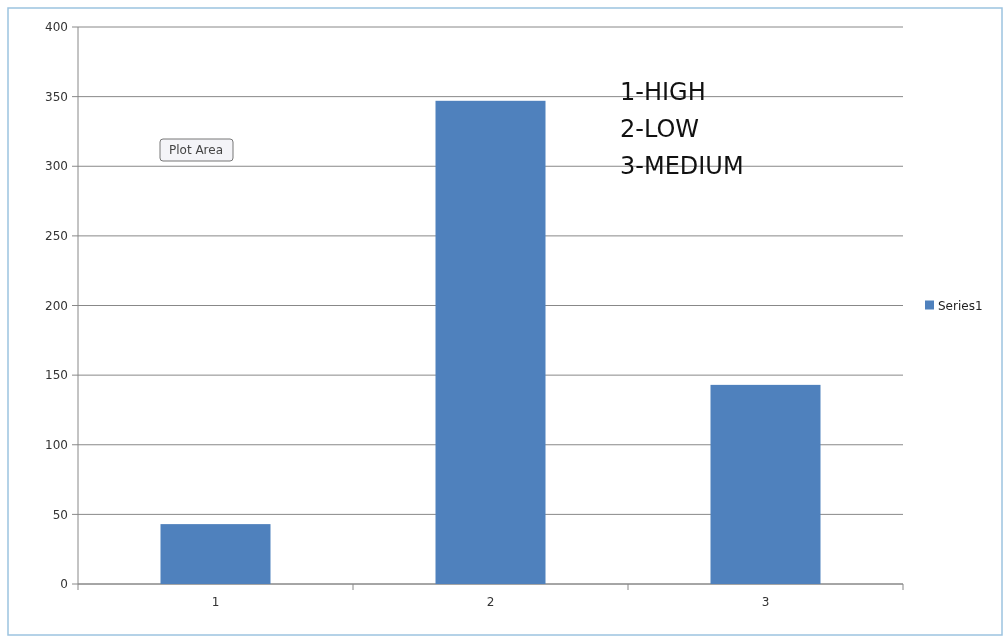  What do you see at coordinates (765, 602) in the screenshot?
I see `x-tick-label: 3` at bounding box center [765, 602].